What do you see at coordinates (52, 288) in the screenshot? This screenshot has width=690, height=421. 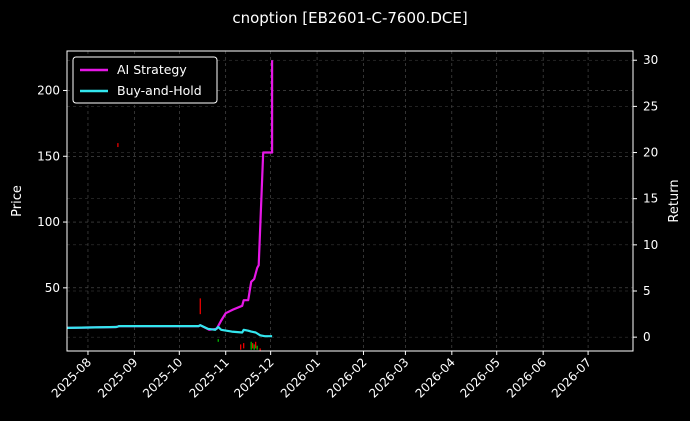 I see `left-y-tick-label: 50` at bounding box center [52, 288].